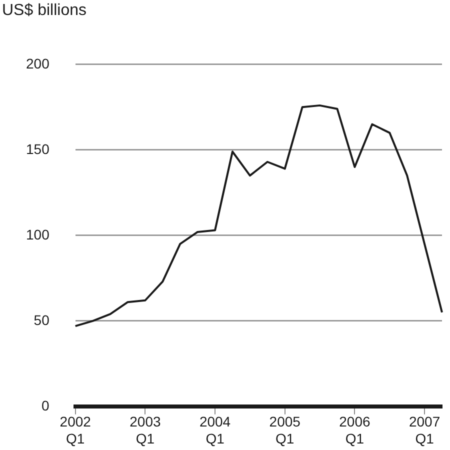  I want to click on y-tick-label: 150, so click(38, 148).